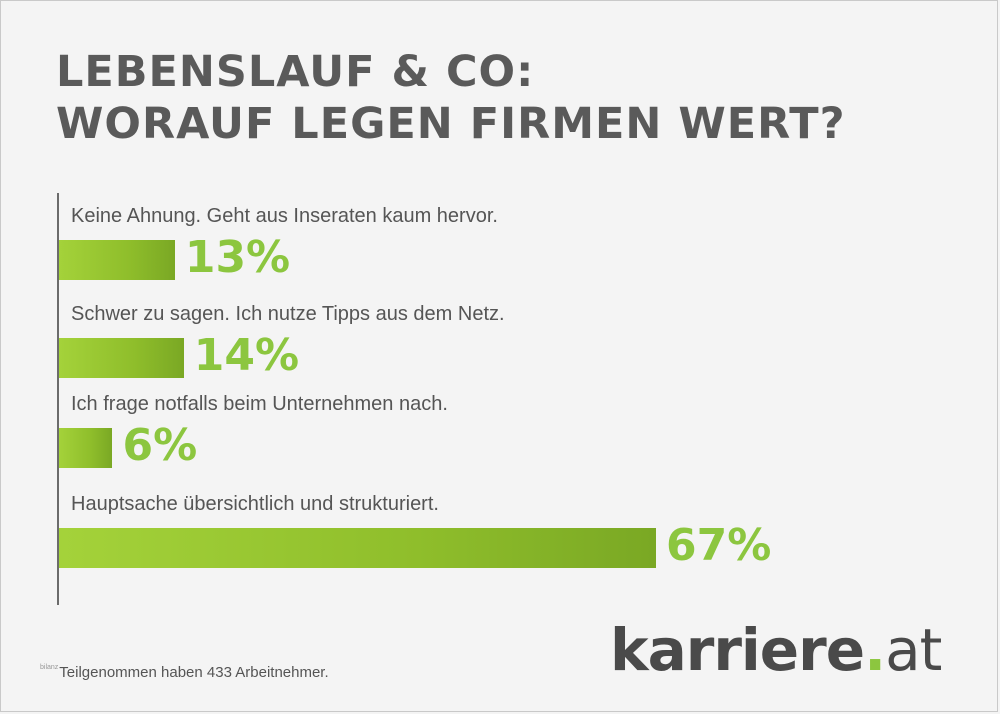 Image resolution: width=1000 pixels, height=714 pixels. I want to click on karriere-logo: karriere.at, so click(776, 650).